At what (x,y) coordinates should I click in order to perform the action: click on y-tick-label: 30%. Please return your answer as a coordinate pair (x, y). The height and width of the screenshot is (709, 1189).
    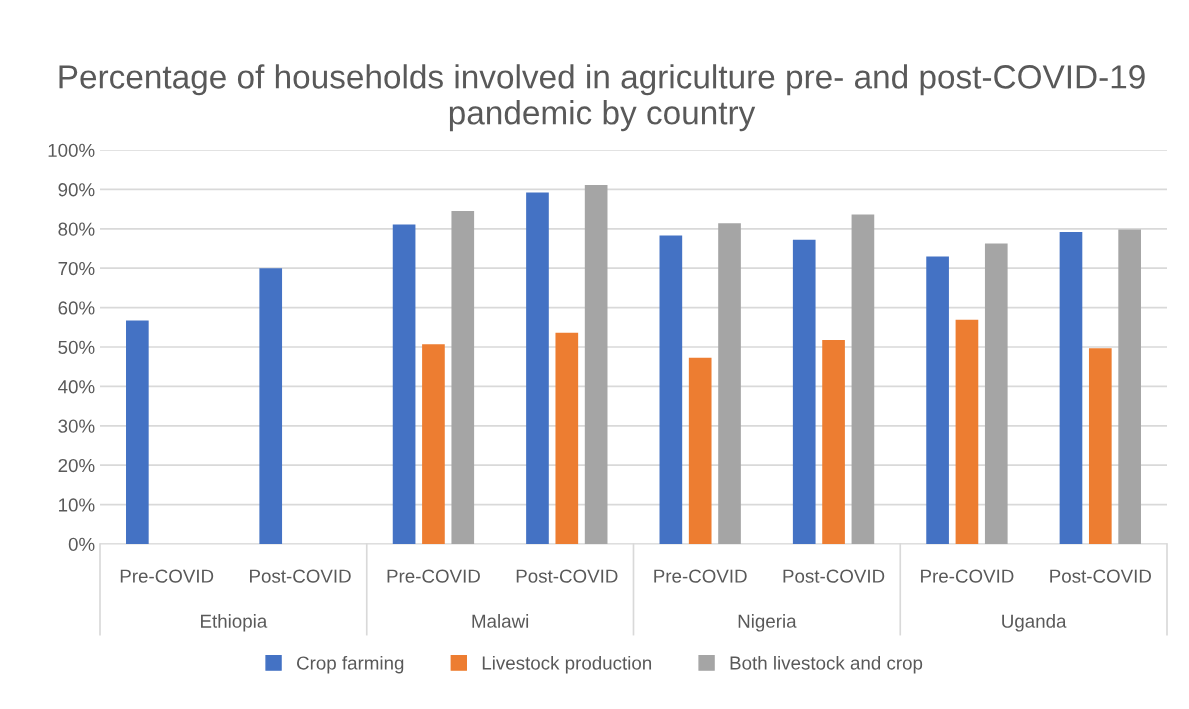
    Looking at the image, I should click on (76, 426).